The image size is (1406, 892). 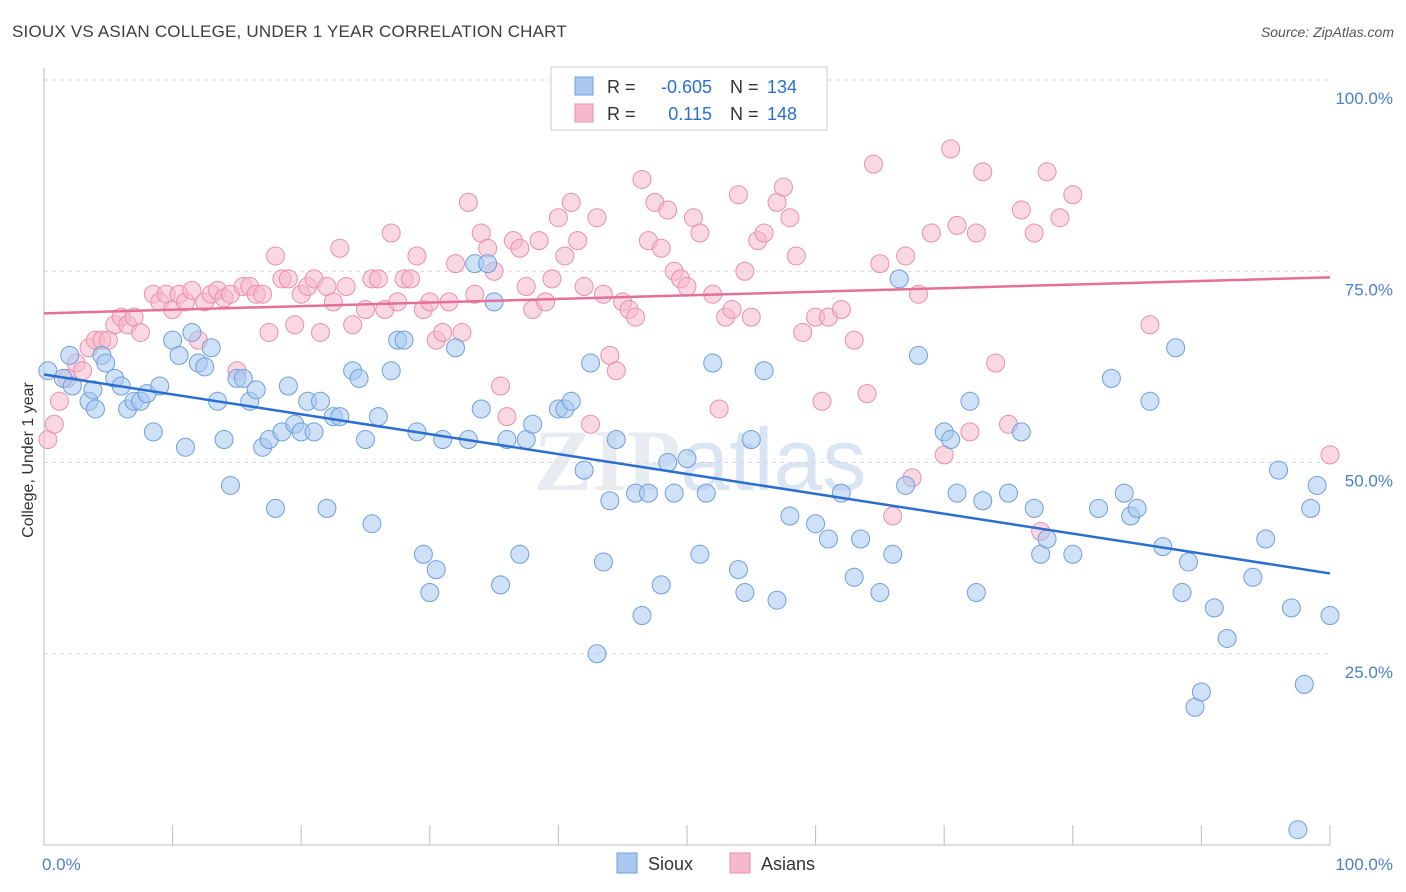 What do you see at coordinates (1364, 385) in the screenshot?
I see `y-tick-labels: 100.0% 75.0% 50.0% 25.0%` at bounding box center [1364, 385].